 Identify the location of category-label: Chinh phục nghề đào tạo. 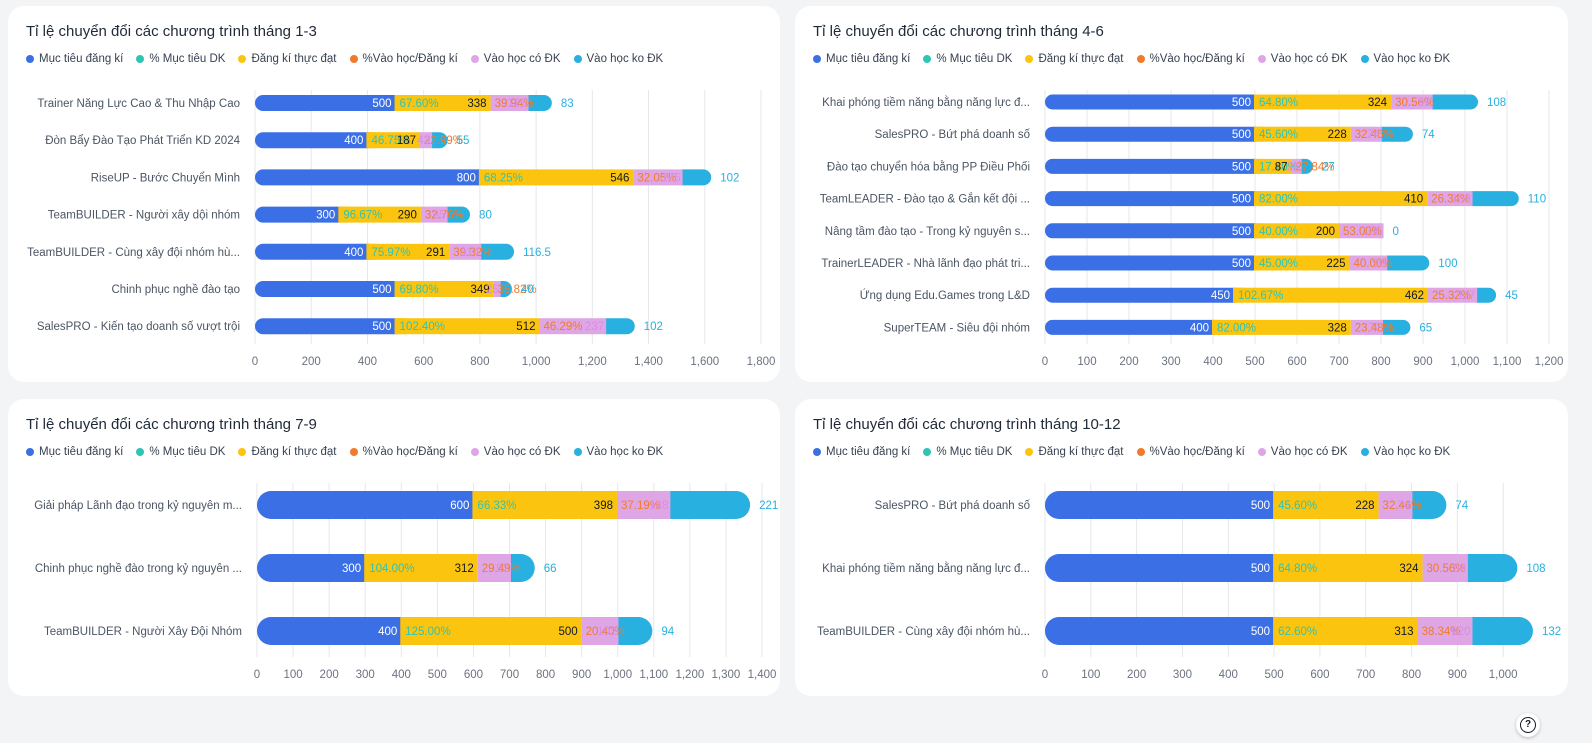
(175, 290).